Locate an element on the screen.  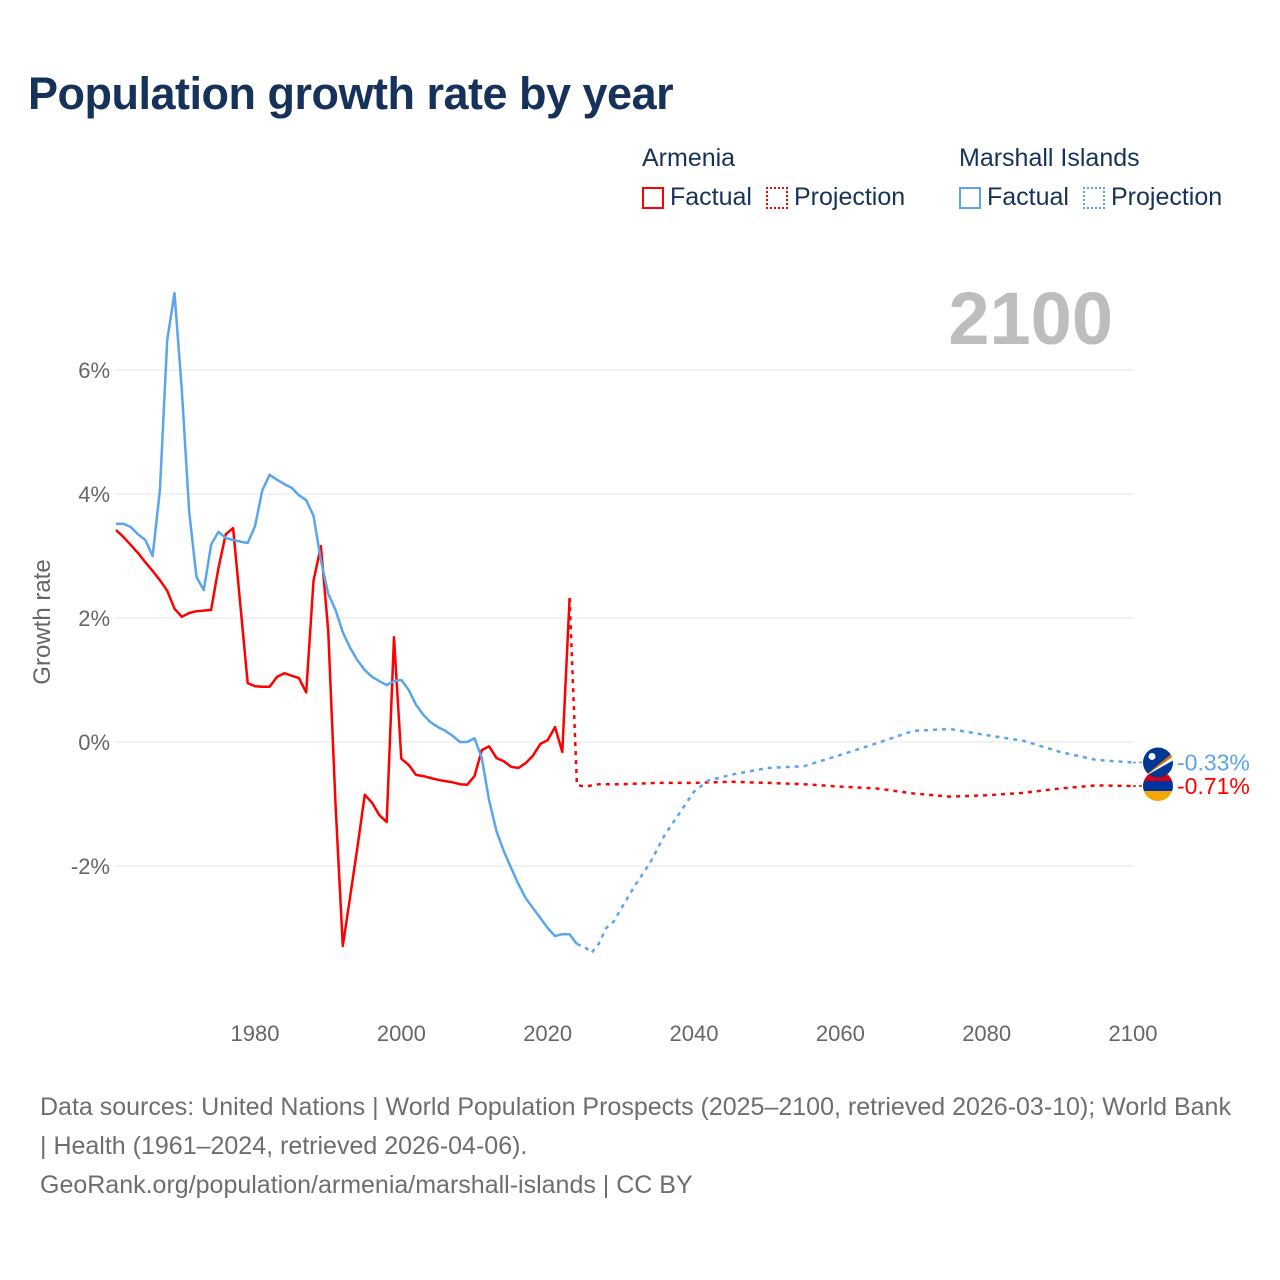
x-tick-label: 2080 is located at coordinates (986, 1033).